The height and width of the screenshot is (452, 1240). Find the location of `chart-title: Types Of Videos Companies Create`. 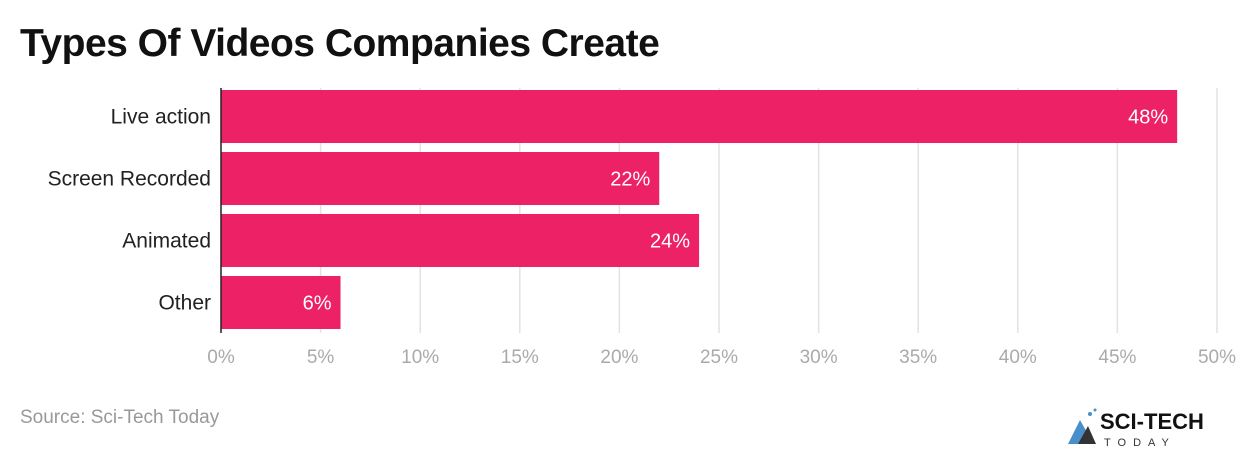

chart-title: Types Of Videos Companies Create is located at coordinates (340, 43).